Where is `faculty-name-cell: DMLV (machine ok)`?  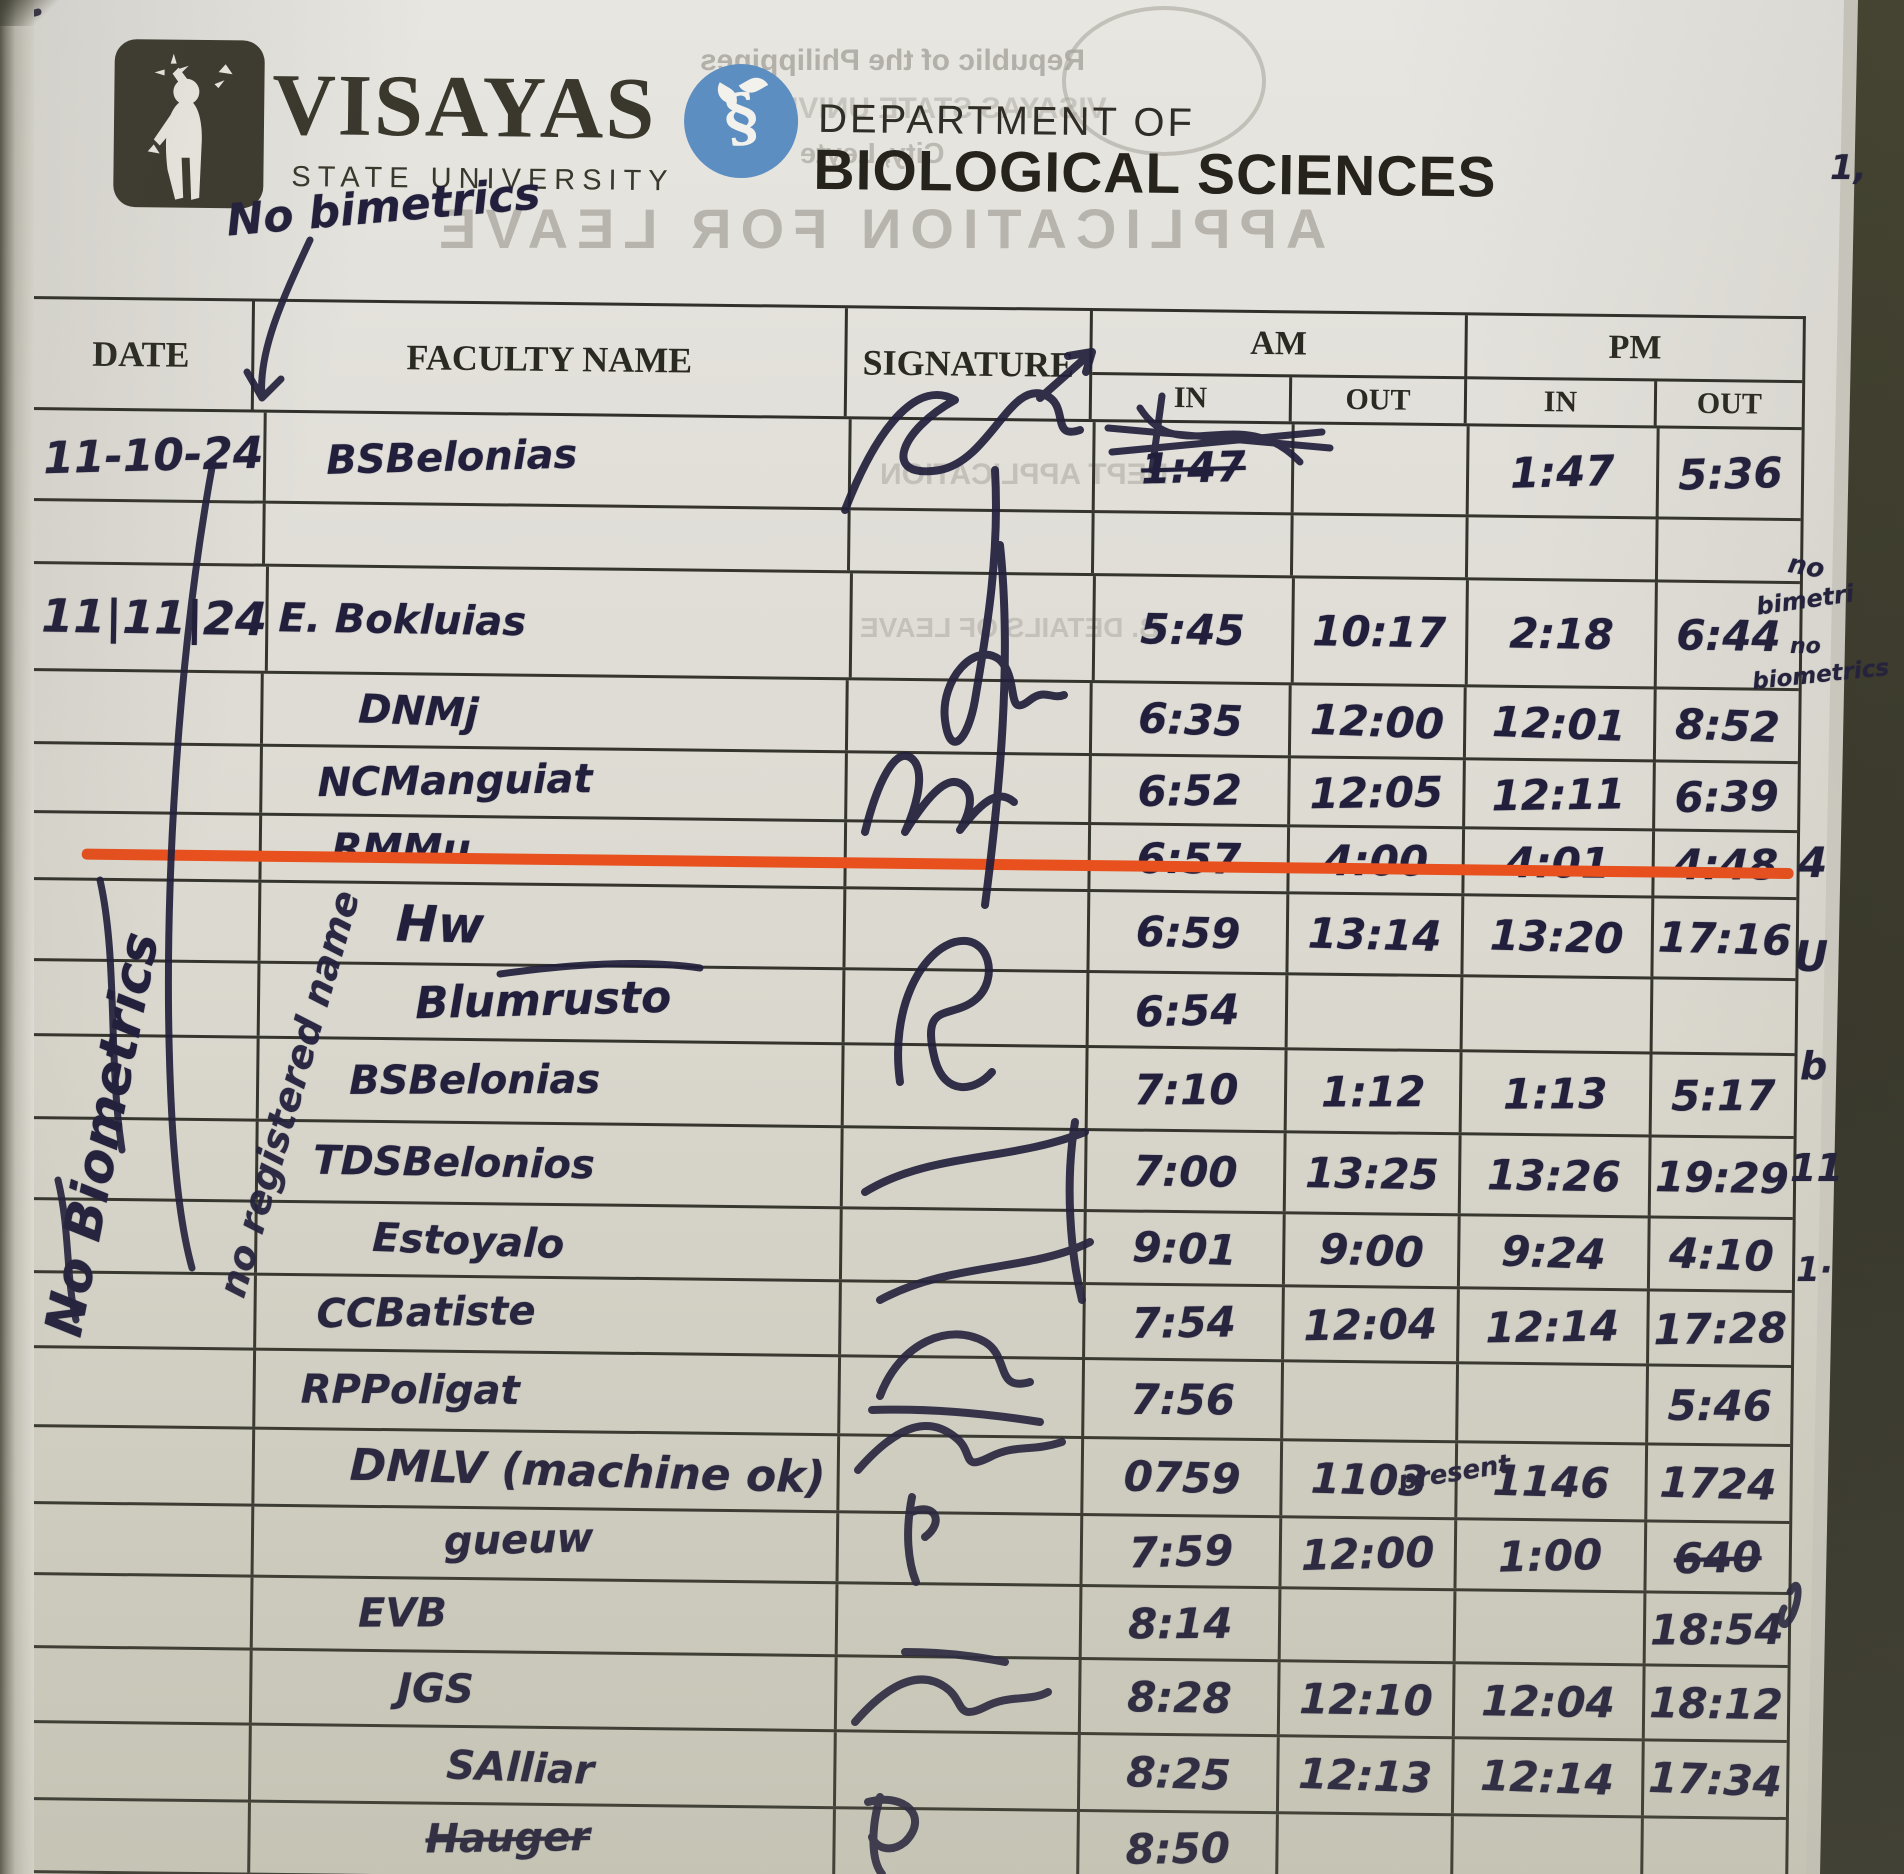
faculty-name-cell: DMLV (machine ok) is located at coordinates (547, 1470).